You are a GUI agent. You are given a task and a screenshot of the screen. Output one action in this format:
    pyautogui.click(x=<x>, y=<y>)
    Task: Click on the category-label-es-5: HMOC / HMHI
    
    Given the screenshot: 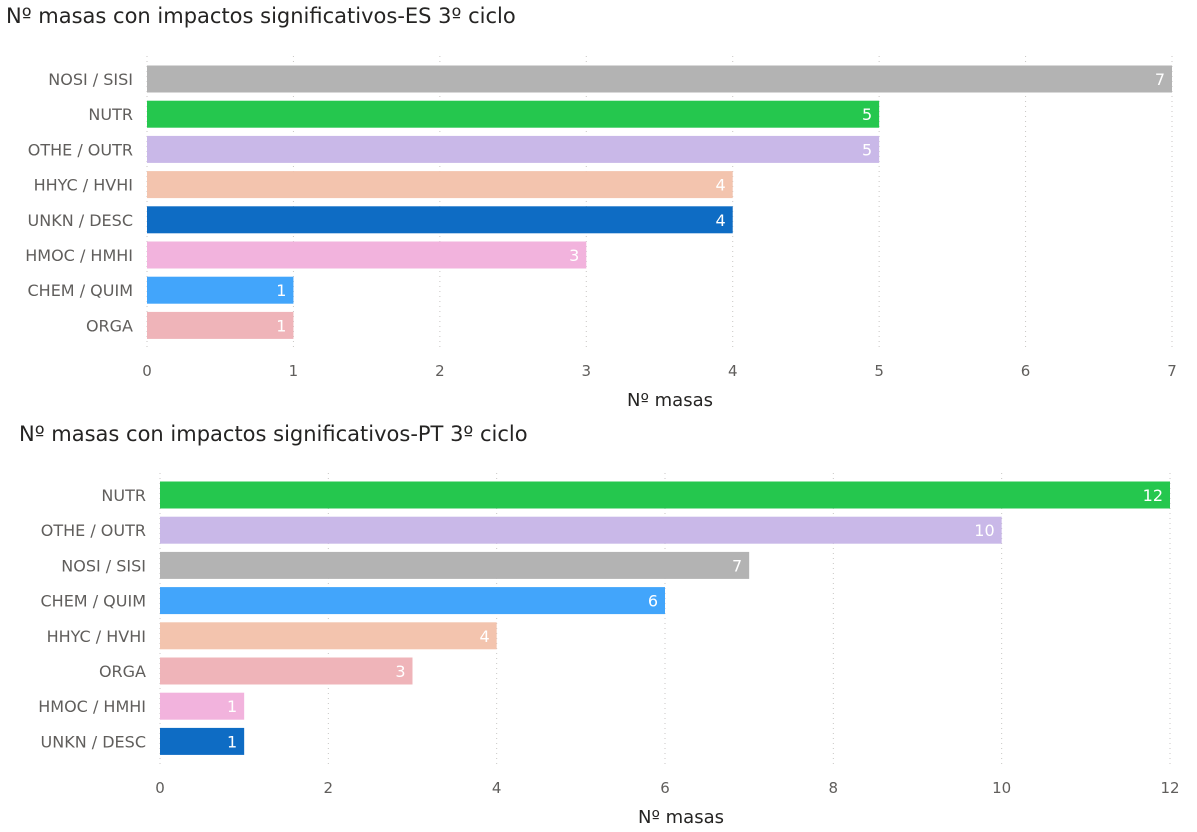 What is the action you would take?
    pyautogui.click(x=79, y=255)
    